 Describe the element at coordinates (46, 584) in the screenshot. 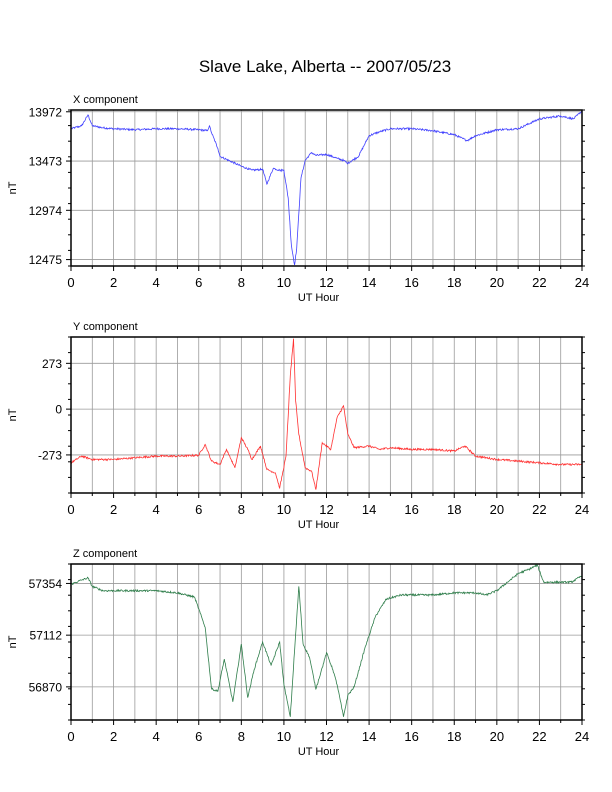

I see `y-tick-label: 57354` at that location.